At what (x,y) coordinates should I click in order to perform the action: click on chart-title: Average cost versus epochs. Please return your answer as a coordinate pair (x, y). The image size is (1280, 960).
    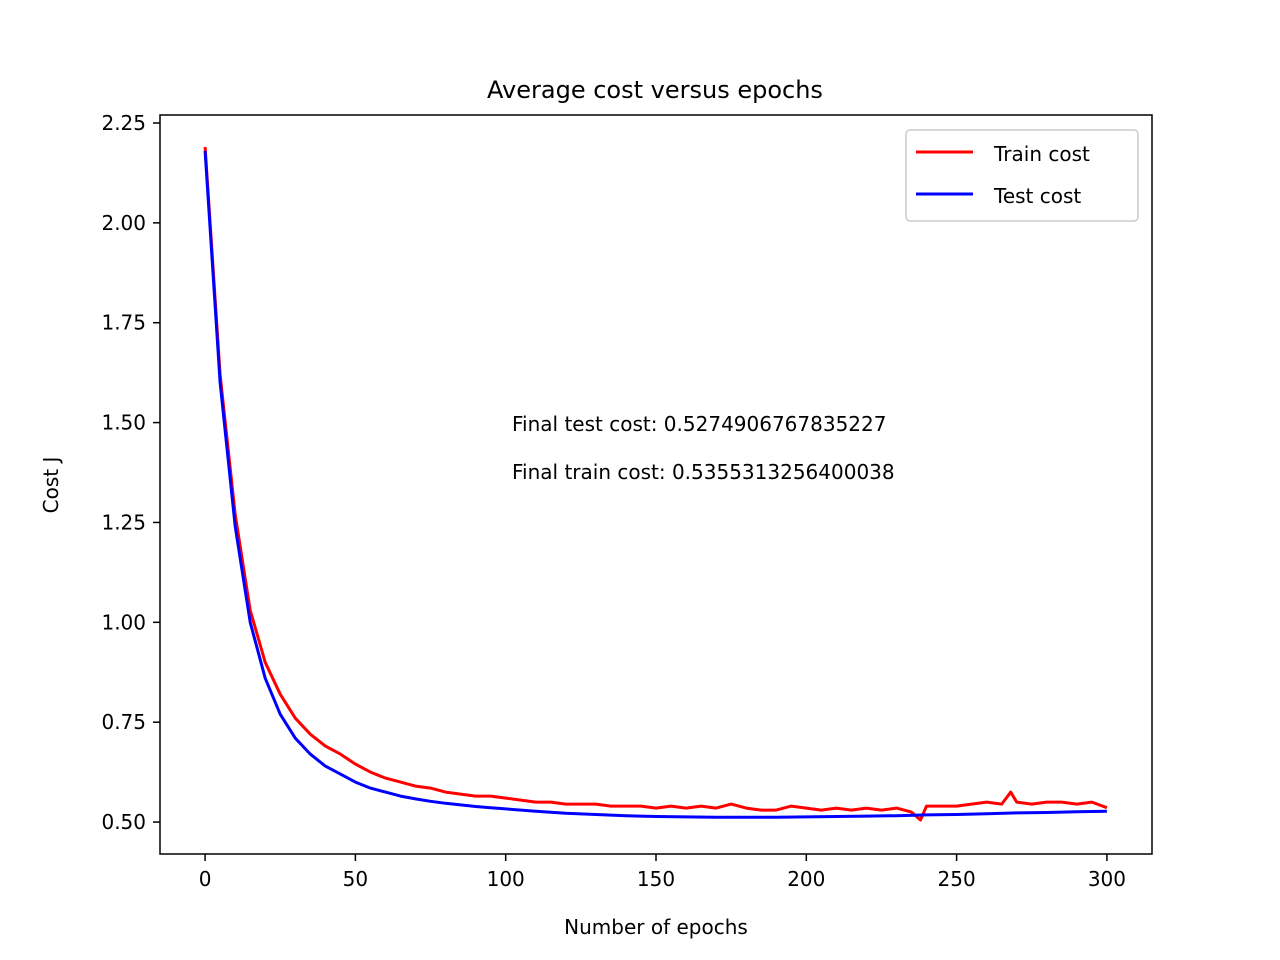
    Looking at the image, I should click on (655, 90).